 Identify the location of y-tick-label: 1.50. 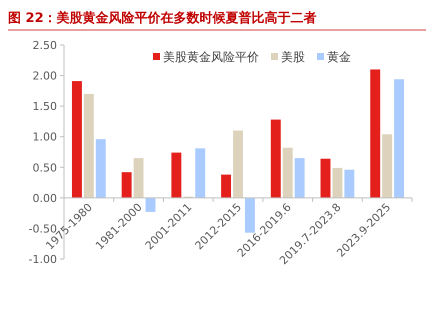
(44, 107).